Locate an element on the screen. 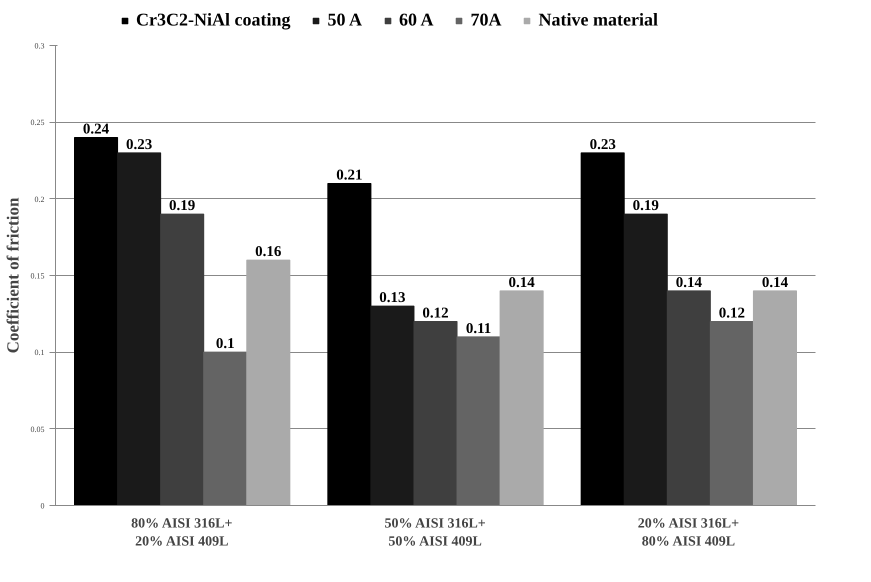  legend-label: 50 A is located at coordinates (345, 20).